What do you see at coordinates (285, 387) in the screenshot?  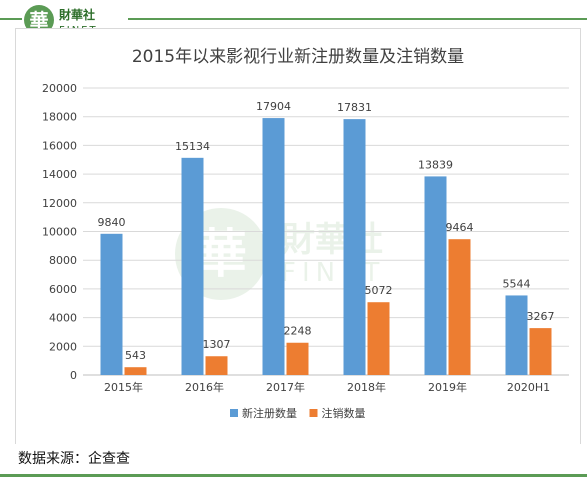 I see `x-tick-label: 2017年` at bounding box center [285, 387].